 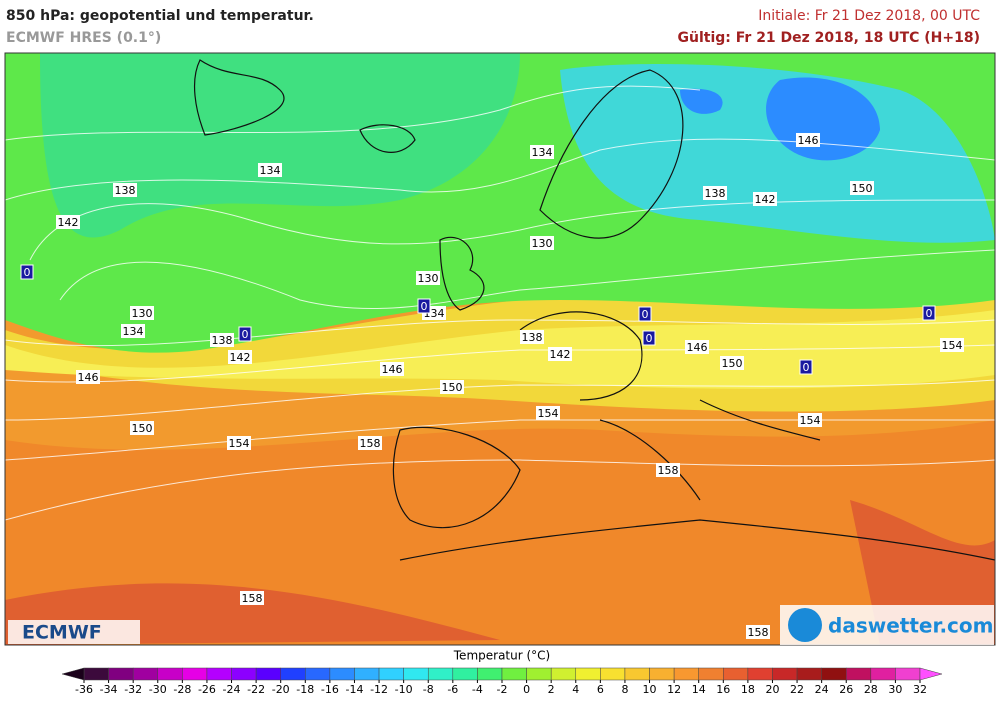 I want to click on valid-time: Gültig: Fr 21 Dez 2018, 18 UTC (H+18), so click(x=829, y=38).